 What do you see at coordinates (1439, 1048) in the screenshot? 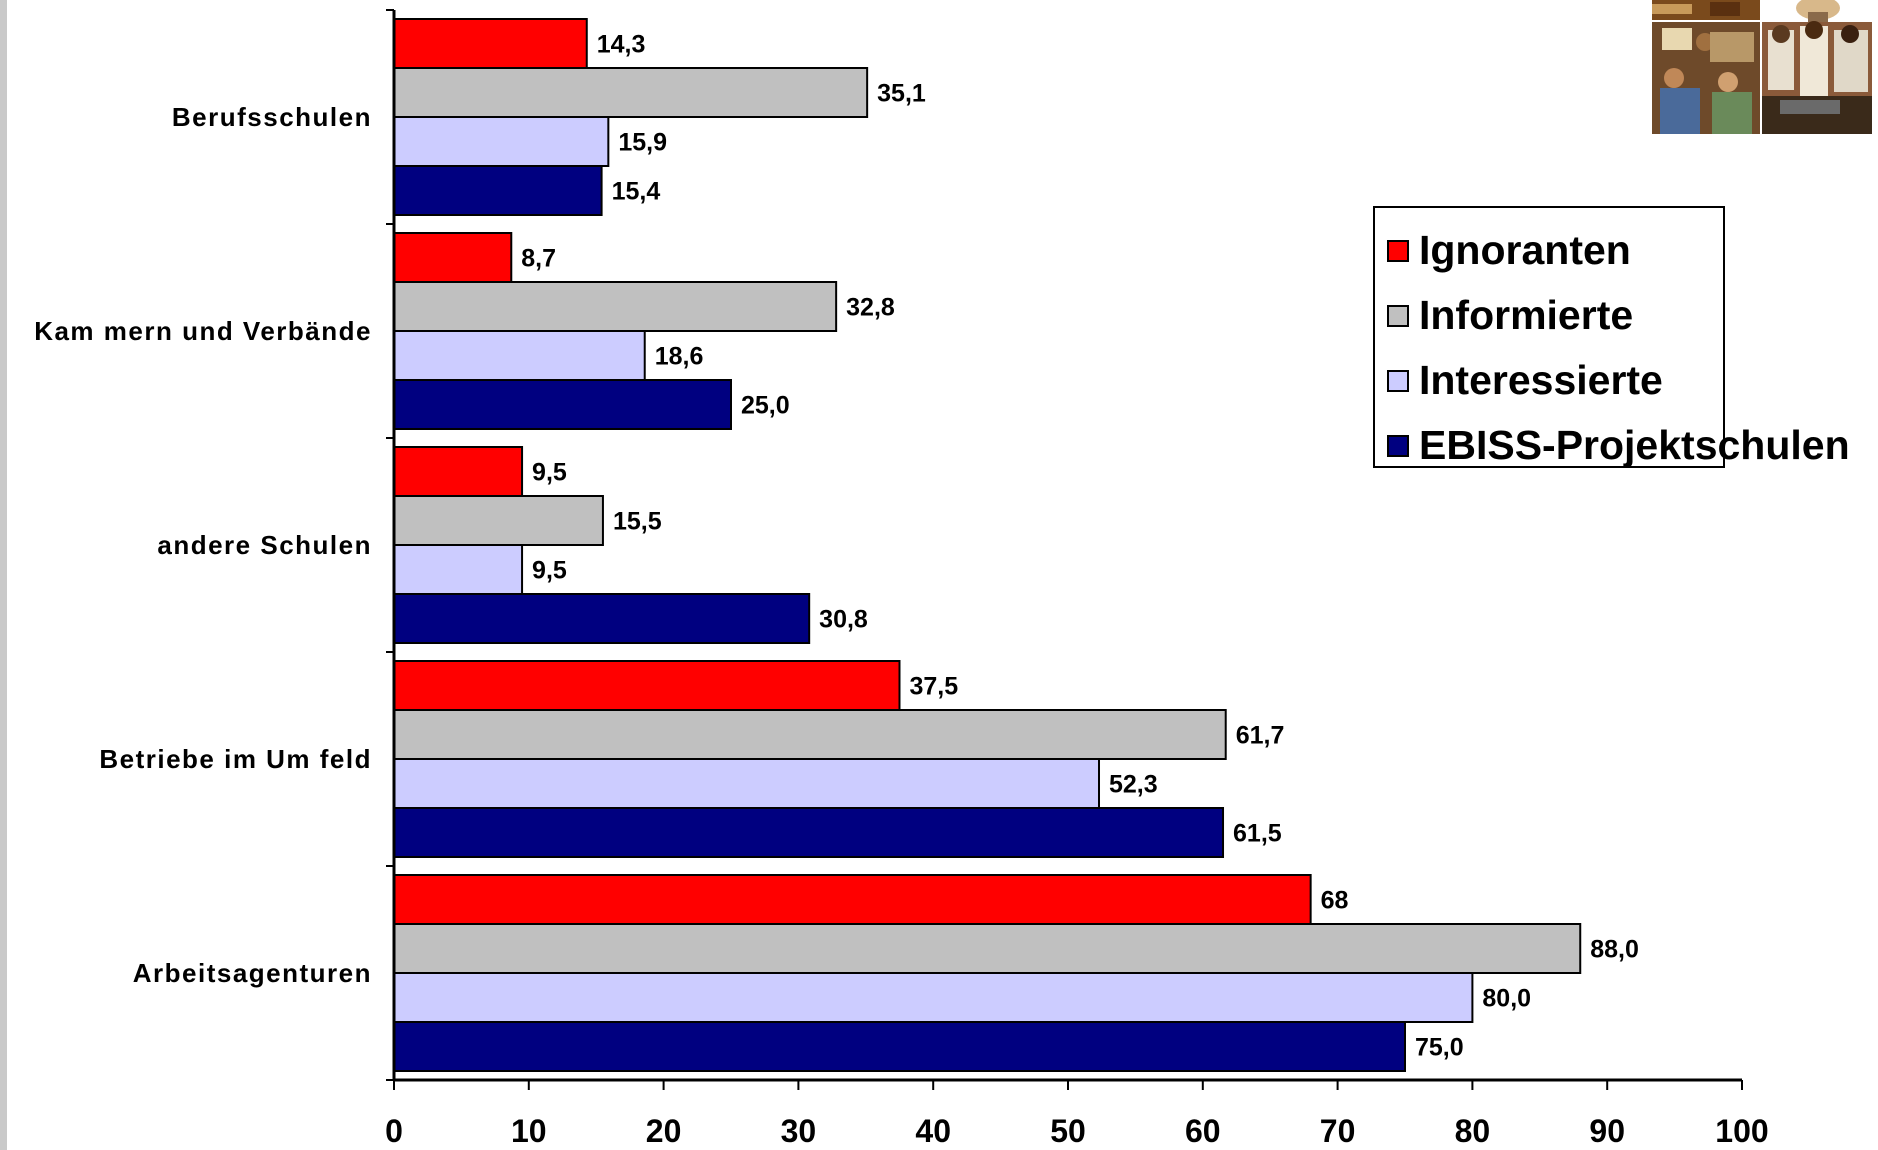
I see `value-label: 75,0` at bounding box center [1439, 1048].